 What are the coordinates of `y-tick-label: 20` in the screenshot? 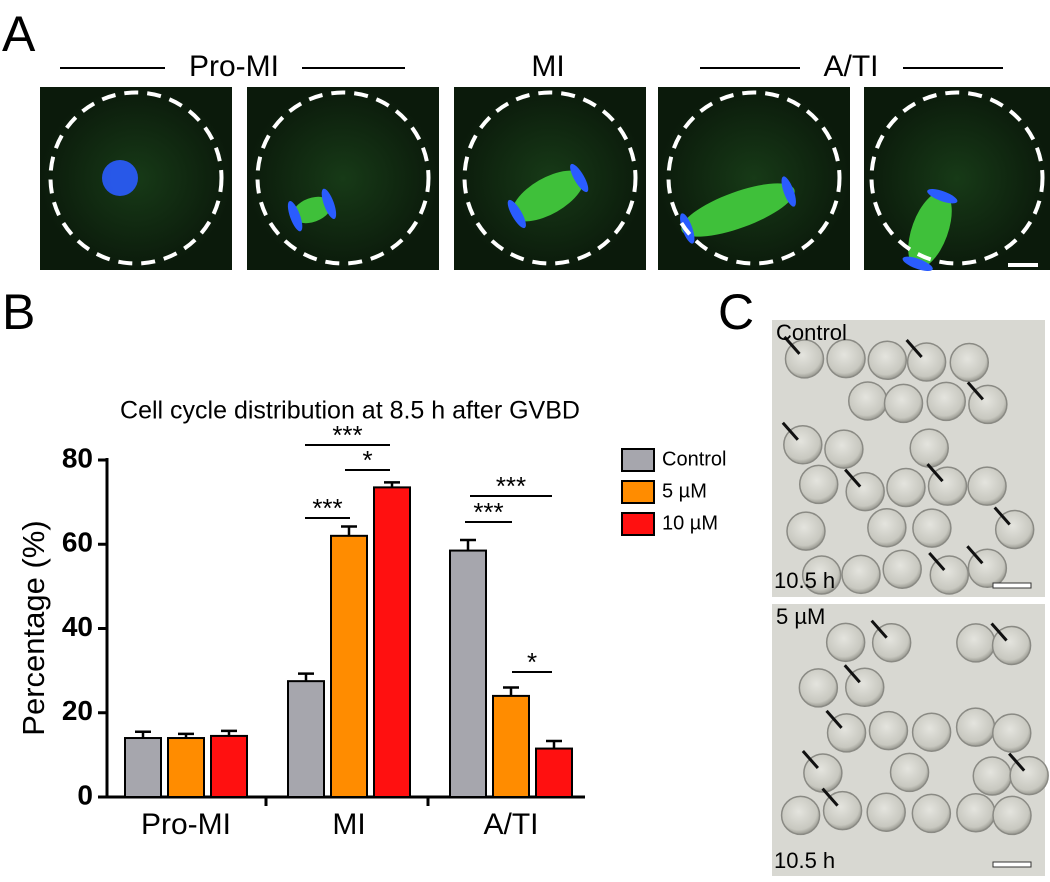 It's located at (77, 710).